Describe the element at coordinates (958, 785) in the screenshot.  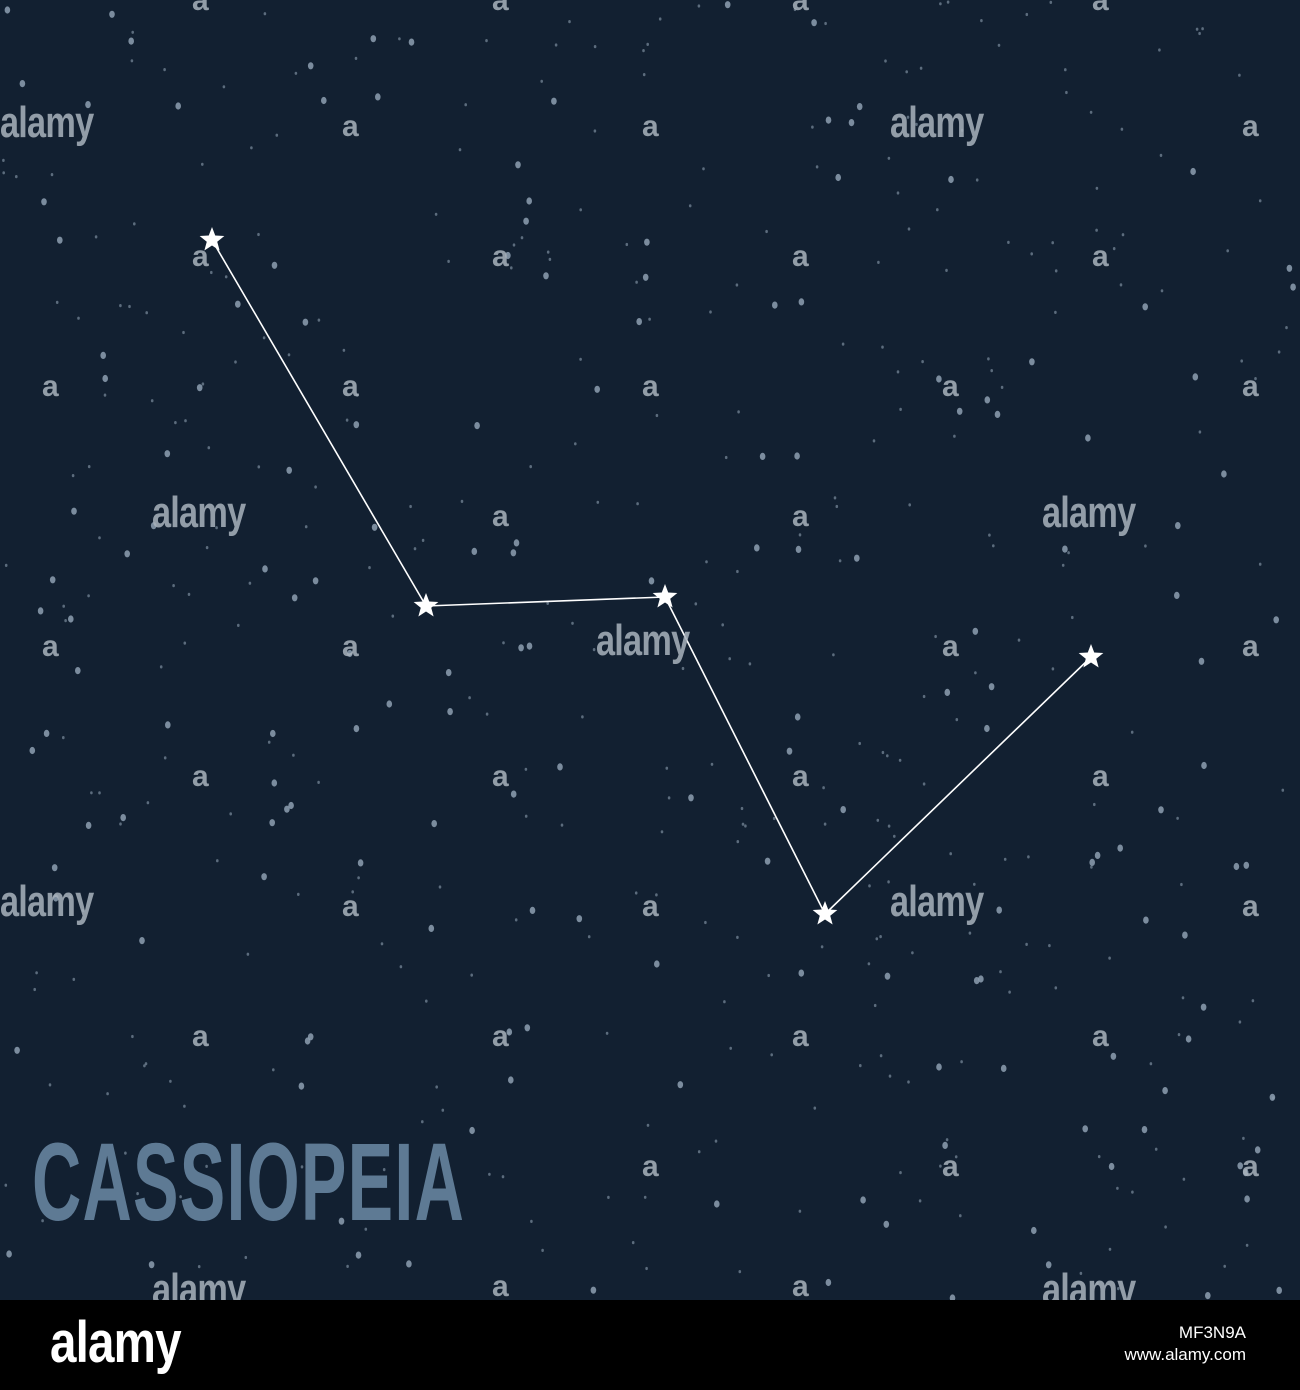
I see `constellation-line` at that location.